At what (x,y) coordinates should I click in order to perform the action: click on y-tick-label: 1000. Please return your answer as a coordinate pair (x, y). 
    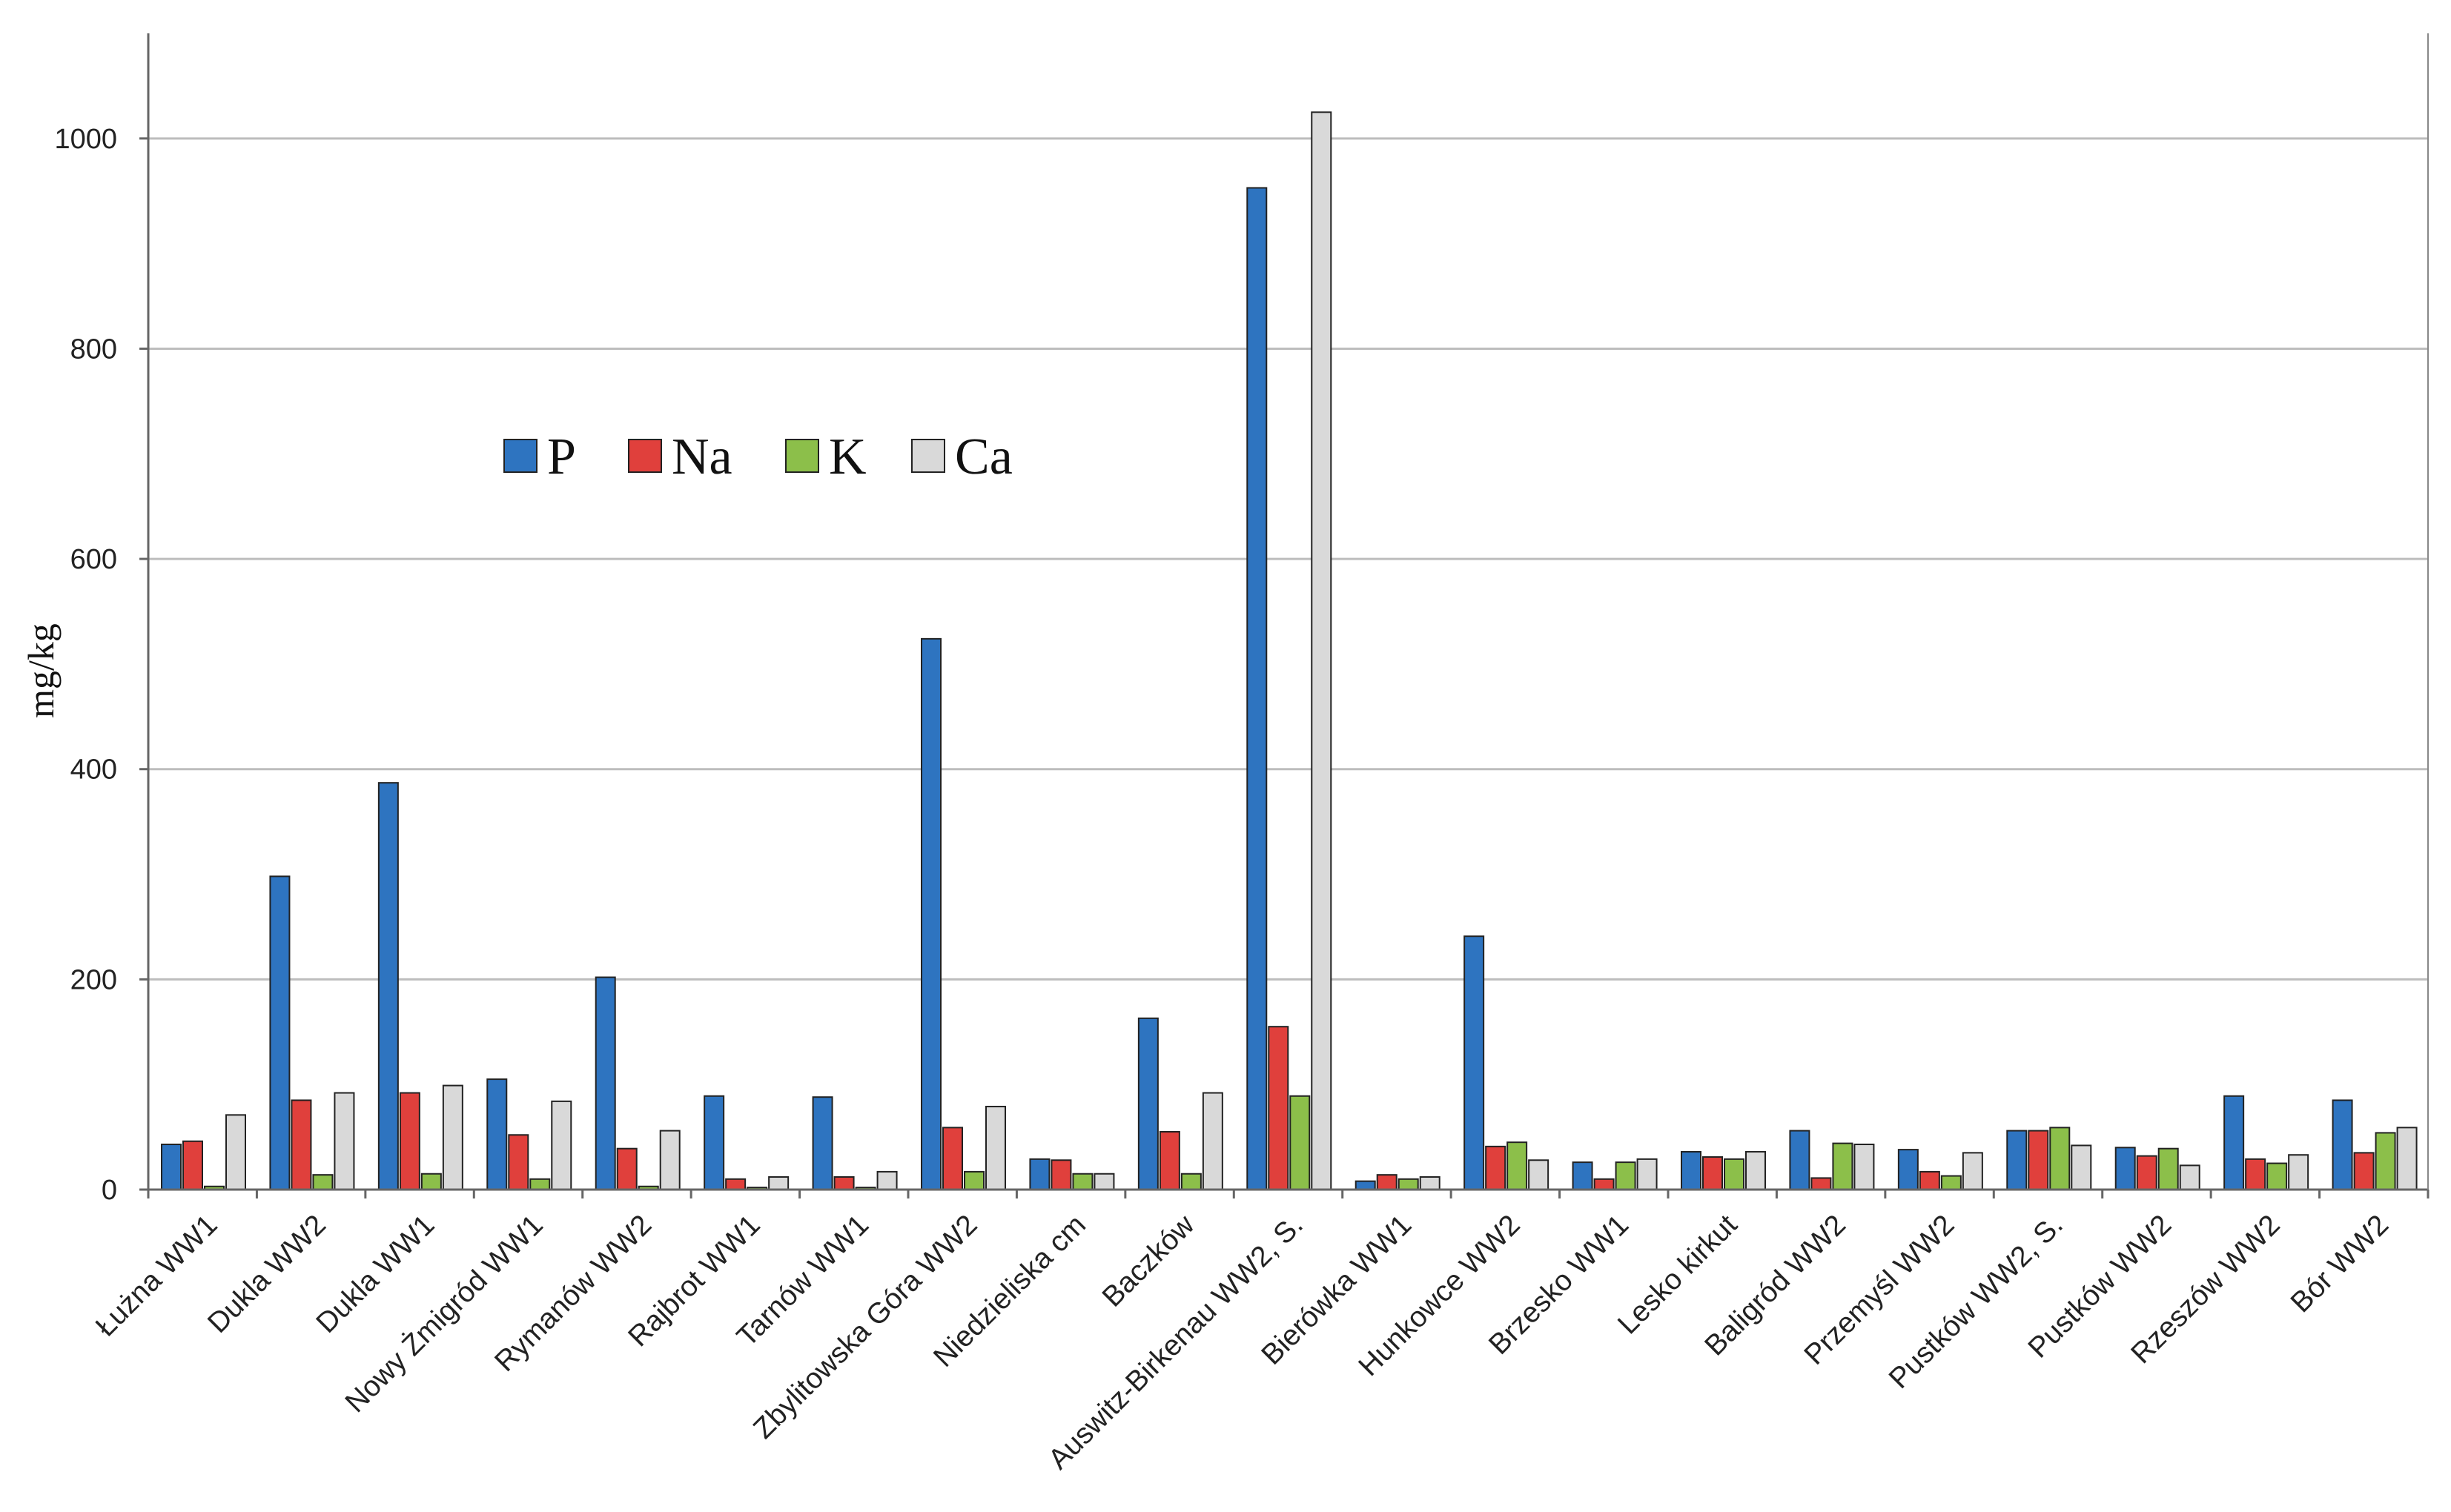
    Looking at the image, I should click on (85, 139).